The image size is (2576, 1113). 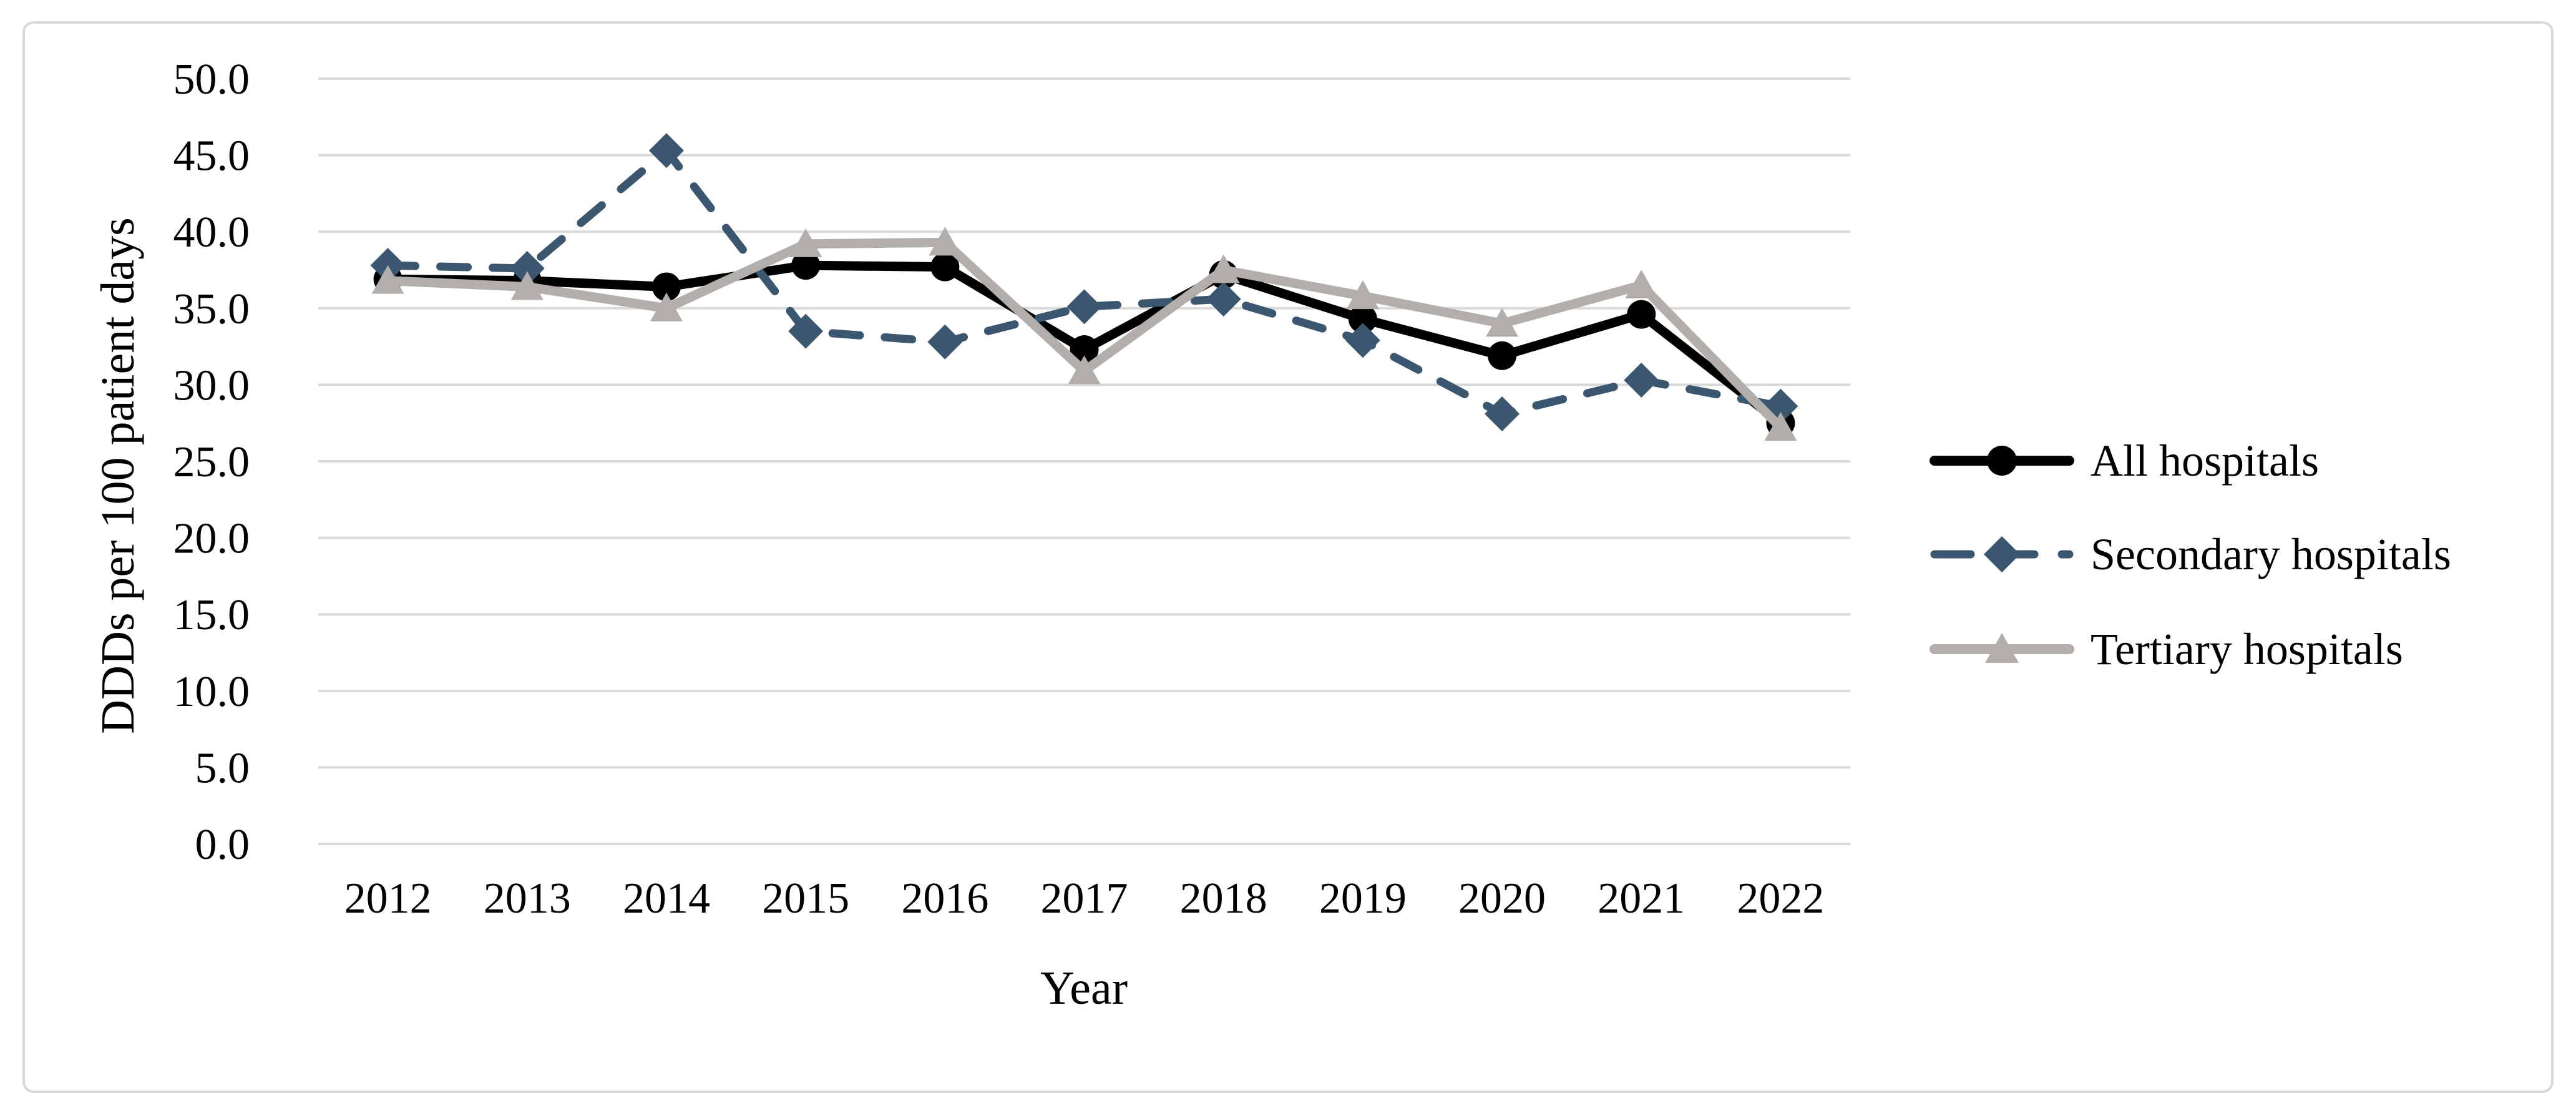 I want to click on legend-item-all-hospitals: All hospitals, so click(x=2124, y=461).